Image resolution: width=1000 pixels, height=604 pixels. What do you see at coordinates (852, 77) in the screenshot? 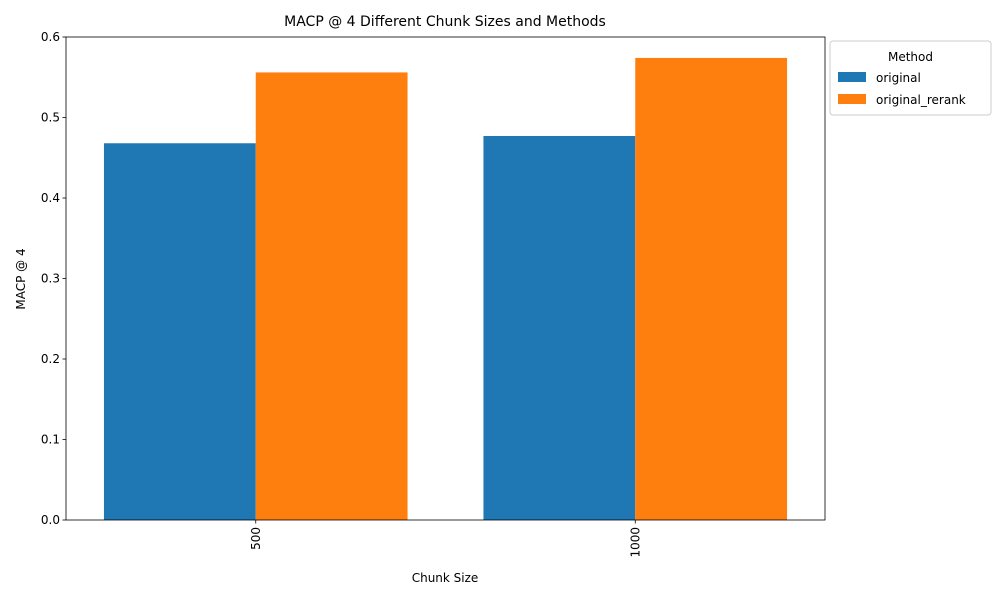
I see `legend-swatch-original` at bounding box center [852, 77].